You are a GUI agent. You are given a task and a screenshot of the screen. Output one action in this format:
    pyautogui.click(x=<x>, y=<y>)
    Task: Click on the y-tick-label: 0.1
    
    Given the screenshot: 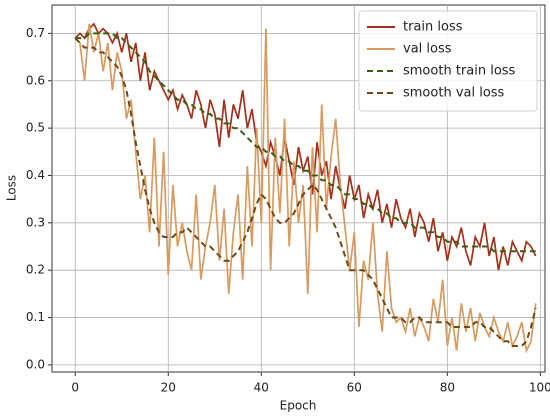 What is the action you would take?
    pyautogui.click(x=35, y=317)
    